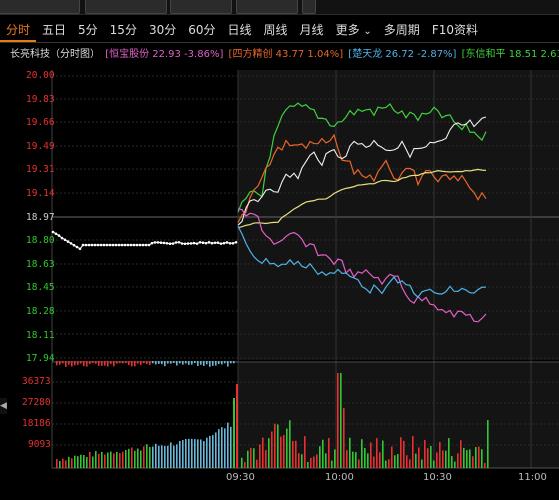 Image resolution: width=559 pixels, height=500 pixels. I want to click on legend-item-dongxin: [东信和平 18.51 2.61%], so click(510, 54).